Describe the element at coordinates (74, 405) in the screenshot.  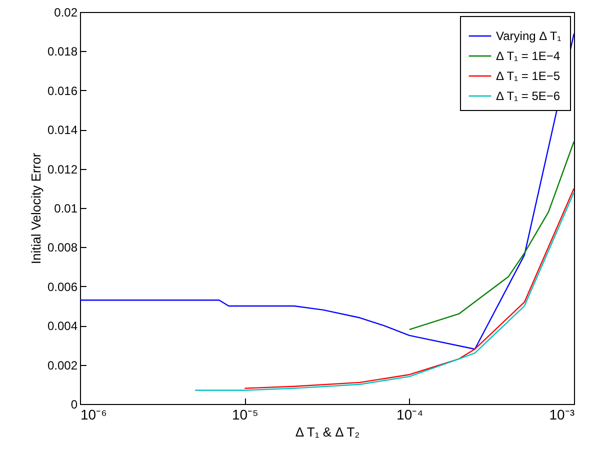
I see `y-tick-label: 0` at that location.